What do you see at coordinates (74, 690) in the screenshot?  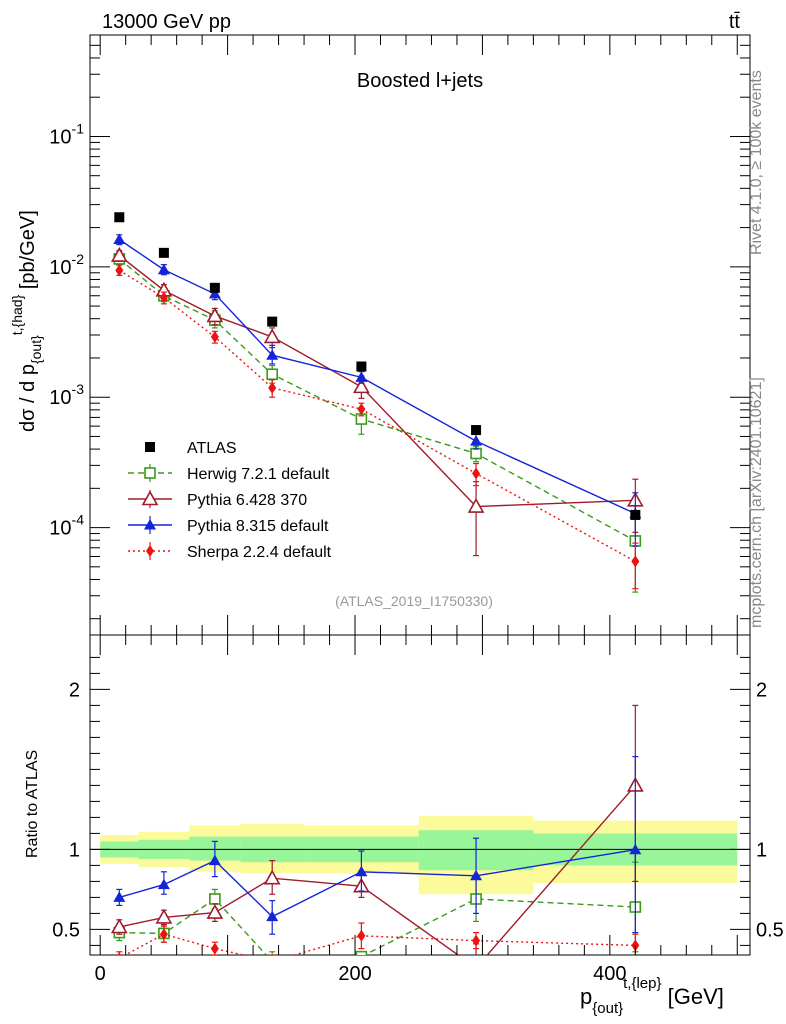 I see `ratio-ytick-label-2: 2` at bounding box center [74, 690].